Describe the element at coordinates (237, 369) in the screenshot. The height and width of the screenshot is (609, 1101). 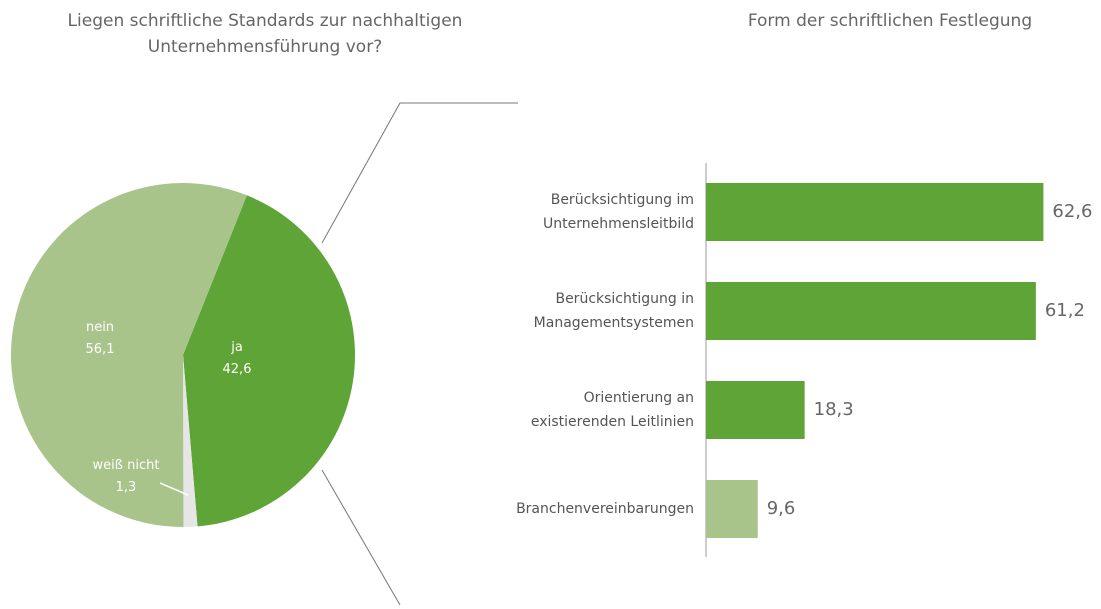
I see `slice-value: 42,6` at that location.